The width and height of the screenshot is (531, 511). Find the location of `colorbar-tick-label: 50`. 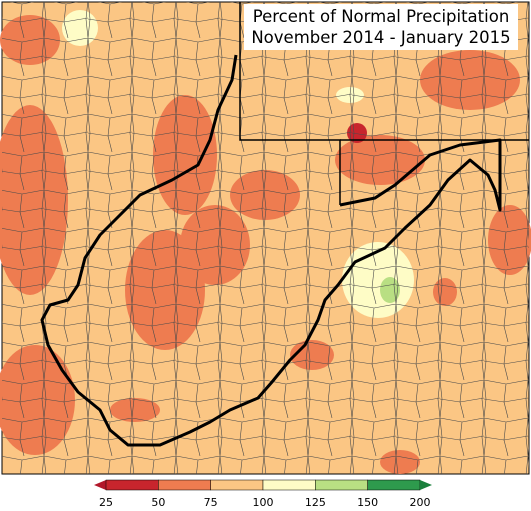

colorbar-tick-label: 50 is located at coordinates (158, 502).